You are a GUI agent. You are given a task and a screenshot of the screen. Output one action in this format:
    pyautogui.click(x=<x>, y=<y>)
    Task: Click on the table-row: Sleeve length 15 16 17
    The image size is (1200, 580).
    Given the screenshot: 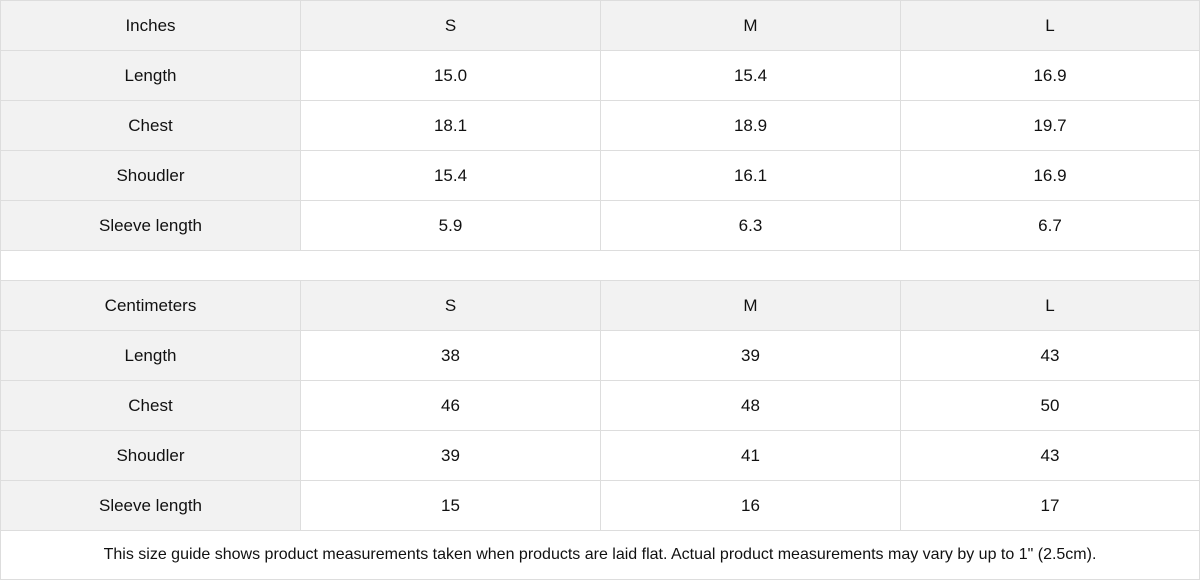 What is the action you would take?
    pyautogui.click(x=600, y=505)
    